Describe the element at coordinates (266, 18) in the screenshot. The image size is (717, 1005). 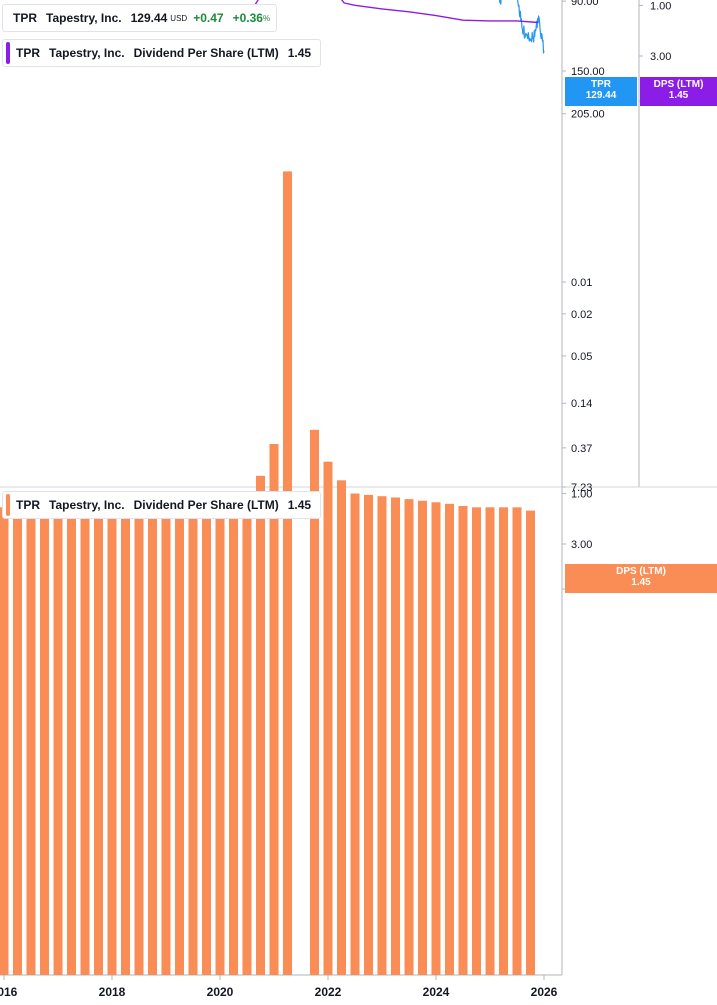
I see `legend-pct-sign: %` at that location.